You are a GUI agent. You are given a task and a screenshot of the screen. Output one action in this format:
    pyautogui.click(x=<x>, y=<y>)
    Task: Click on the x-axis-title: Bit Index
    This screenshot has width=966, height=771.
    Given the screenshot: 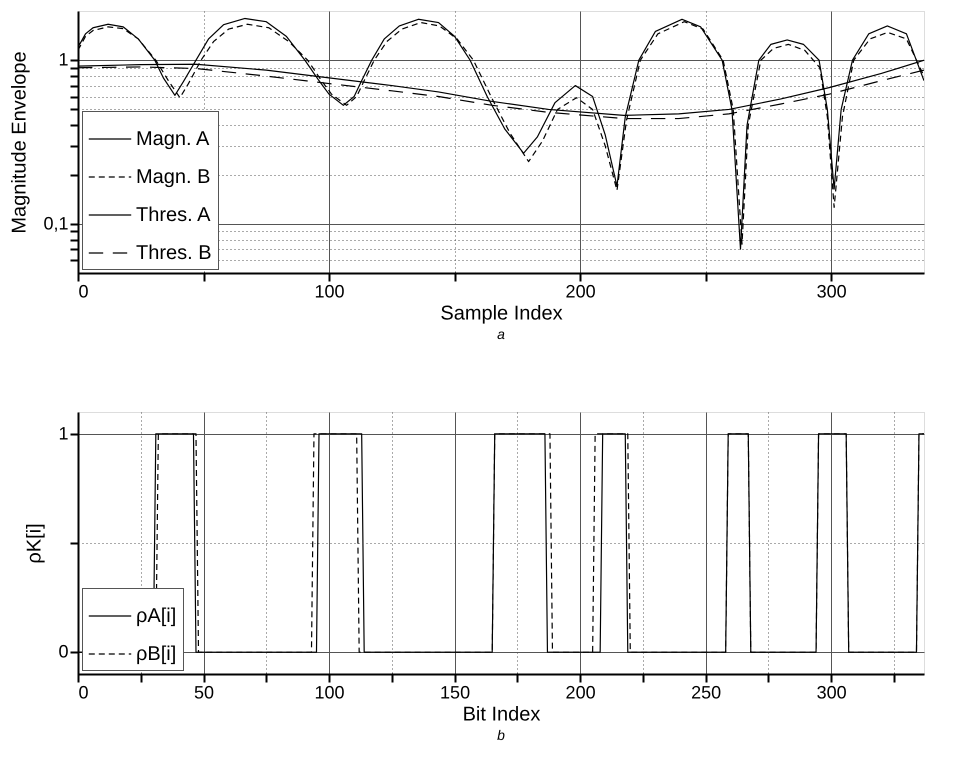 What is the action you would take?
    pyautogui.click(x=501, y=715)
    